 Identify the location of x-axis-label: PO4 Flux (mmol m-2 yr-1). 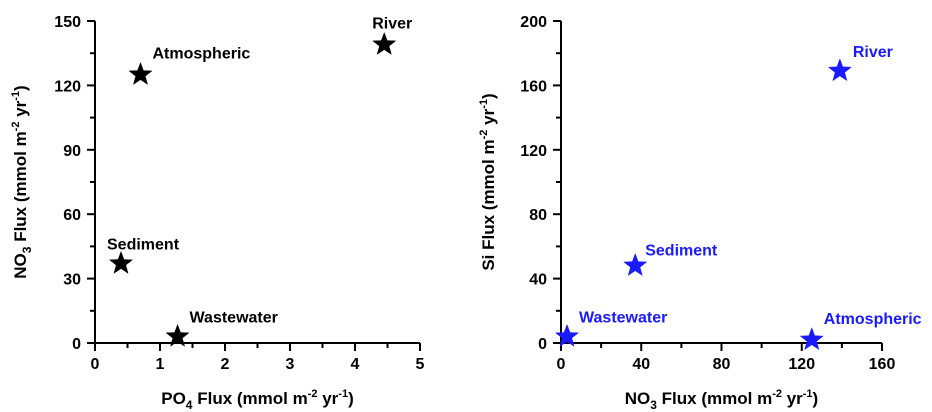
(257, 400).